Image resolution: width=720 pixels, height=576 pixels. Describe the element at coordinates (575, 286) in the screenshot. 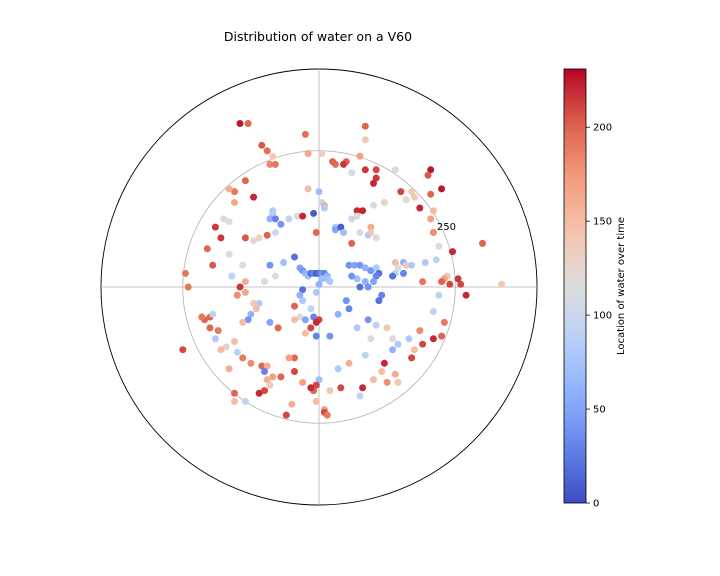

I see `colorbar-gradient` at that location.